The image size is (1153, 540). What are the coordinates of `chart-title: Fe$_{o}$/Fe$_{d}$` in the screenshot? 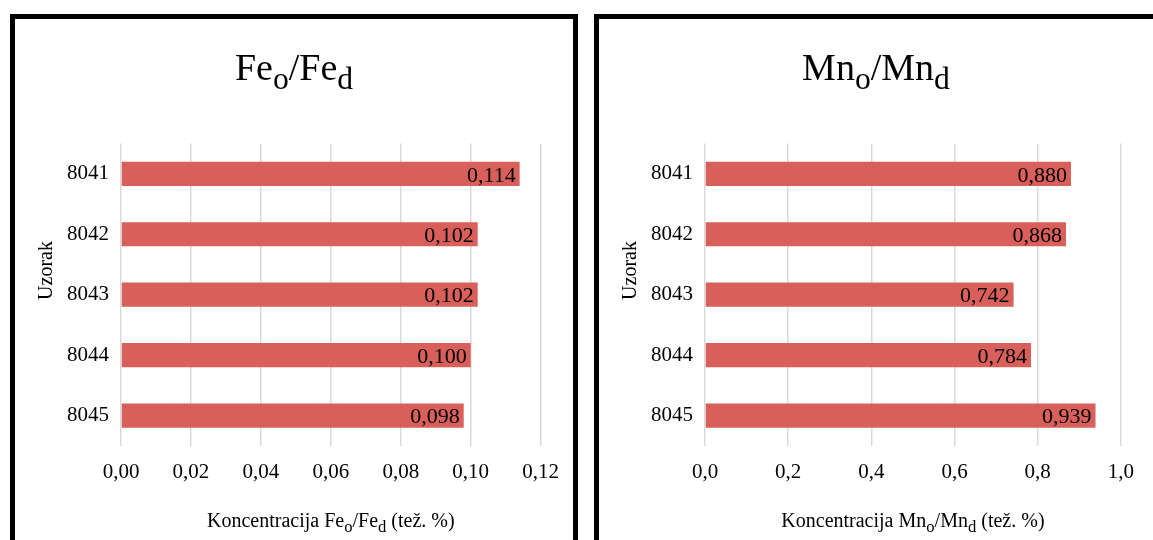 It's located at (294, 71).